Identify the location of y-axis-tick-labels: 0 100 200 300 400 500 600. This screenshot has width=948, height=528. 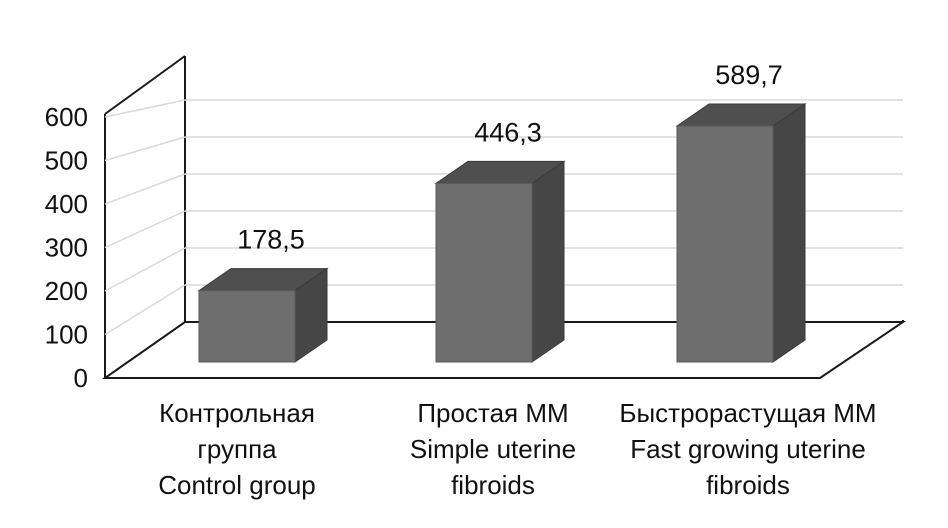
(66, 247).